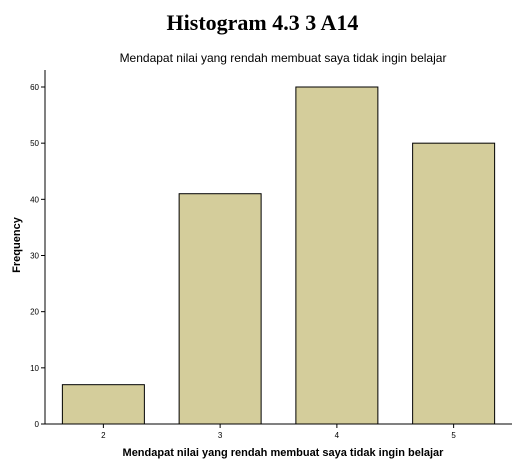 The image size is (525, 462). Describe the element at coordinates (34, 143) in the screenshot. I see `y-tick-label: 50` at that location.